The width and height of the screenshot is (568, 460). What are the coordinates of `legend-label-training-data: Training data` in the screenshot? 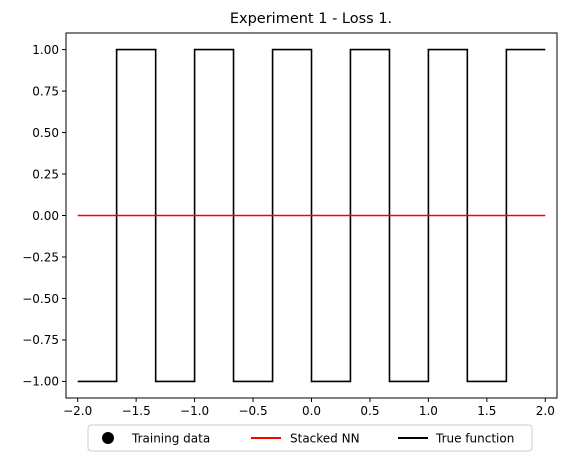 It's located at (170, 438).